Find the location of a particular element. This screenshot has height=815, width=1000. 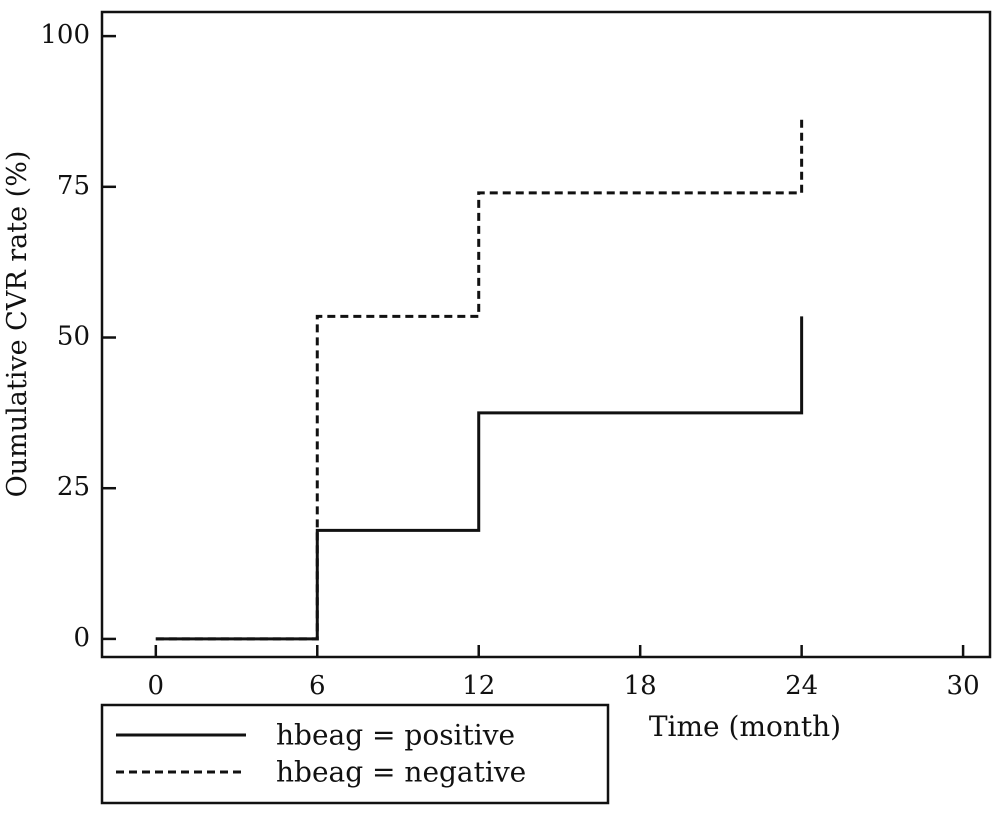

y-tick-label: 0 is located at coordinates (81, 638).